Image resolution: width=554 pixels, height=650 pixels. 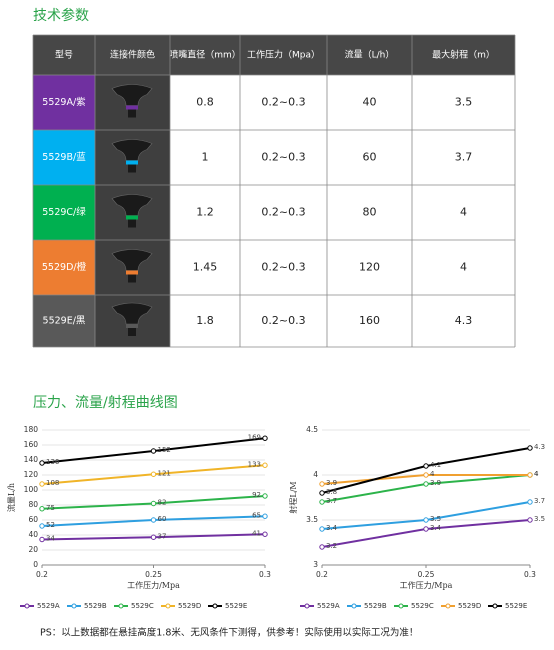 What do you see at coordinates (50, 508) in the screenshot?
I see `data-label: 75` at bounding box center [50, 508].